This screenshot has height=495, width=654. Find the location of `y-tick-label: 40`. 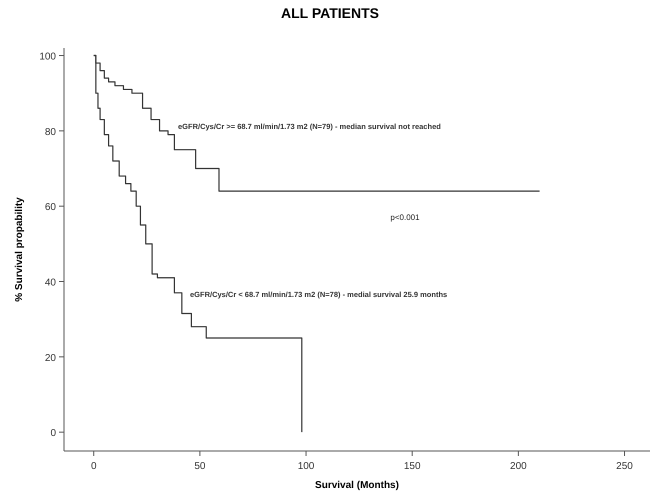

y-tick-label: 40 is located at coordinates (50, 283).